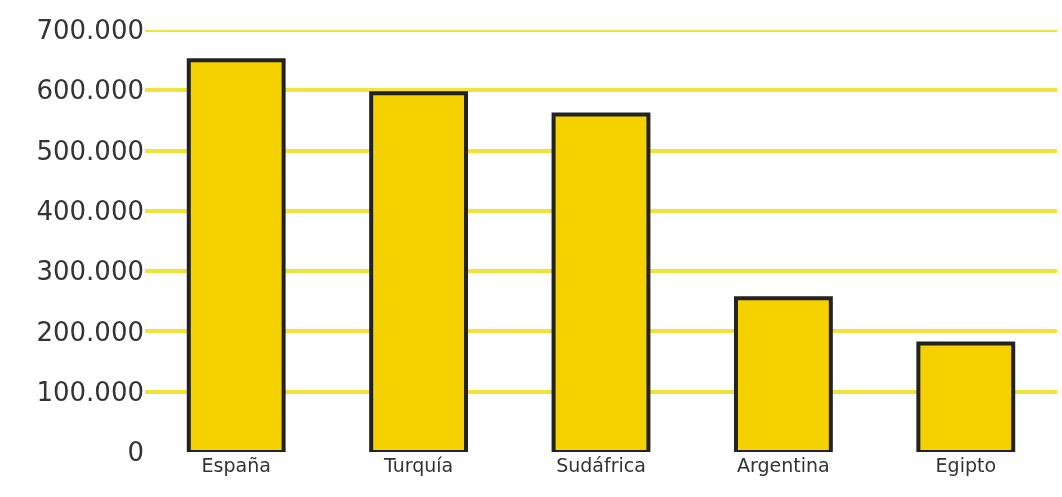 The width and height of the screenshot is (1062, 497). I want to click on x-tick-label: España, so click(236, 465).